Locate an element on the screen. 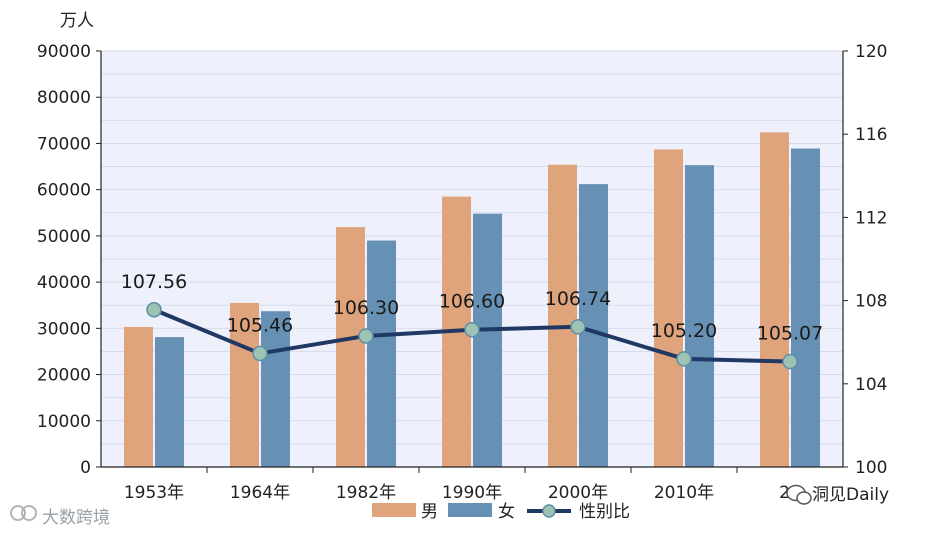 The width and height of the screenshot is (948, 535). legend-marker-ratio is located at coordinates (549, 511).